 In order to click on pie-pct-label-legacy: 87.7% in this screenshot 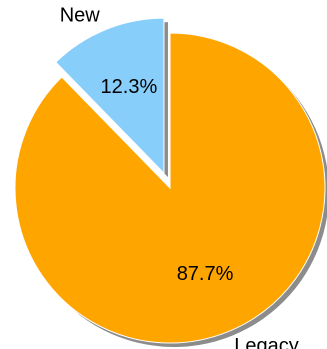, I will do `click(205, 274)`.